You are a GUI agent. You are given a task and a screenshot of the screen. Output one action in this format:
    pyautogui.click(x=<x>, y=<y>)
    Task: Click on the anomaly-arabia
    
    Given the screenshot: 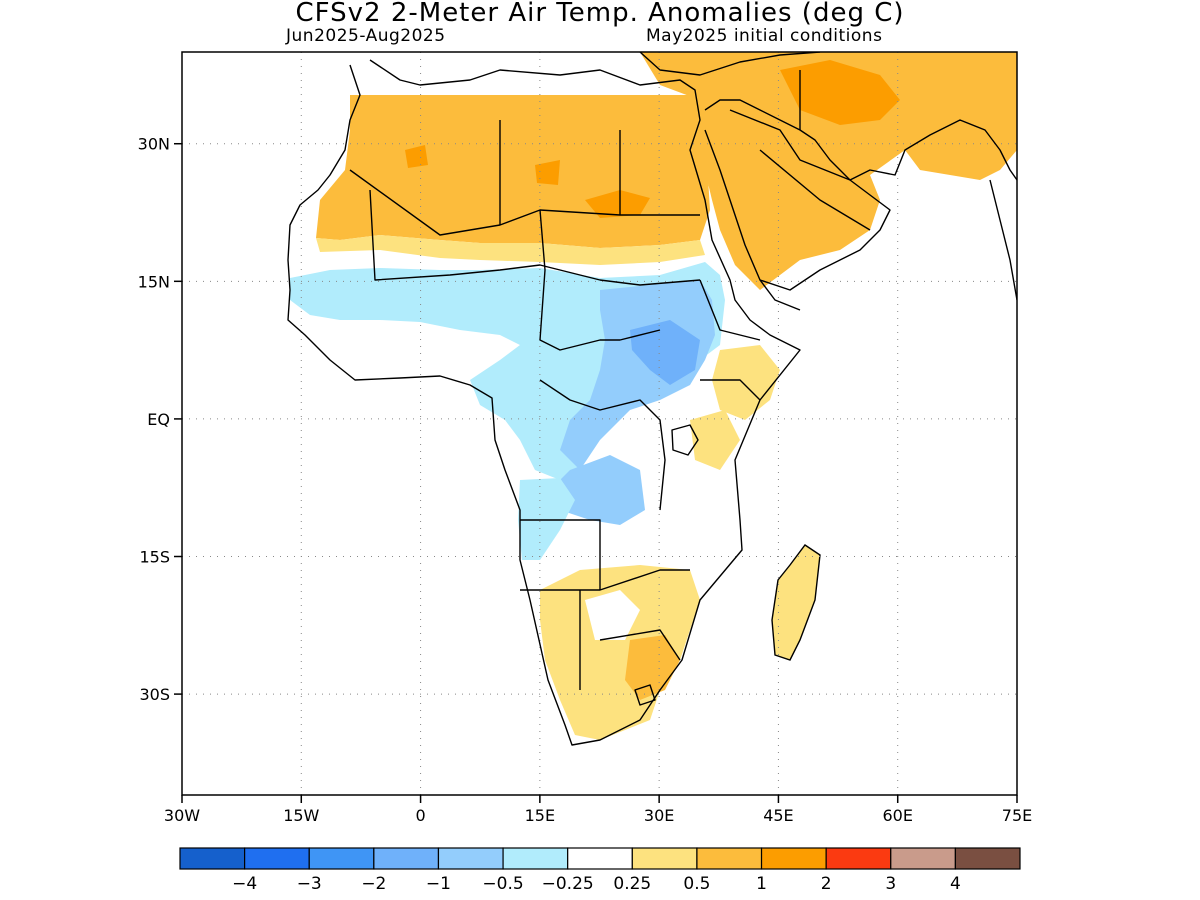 What is the action you would take?
    pyautogui.click(x=858, y=171)
    